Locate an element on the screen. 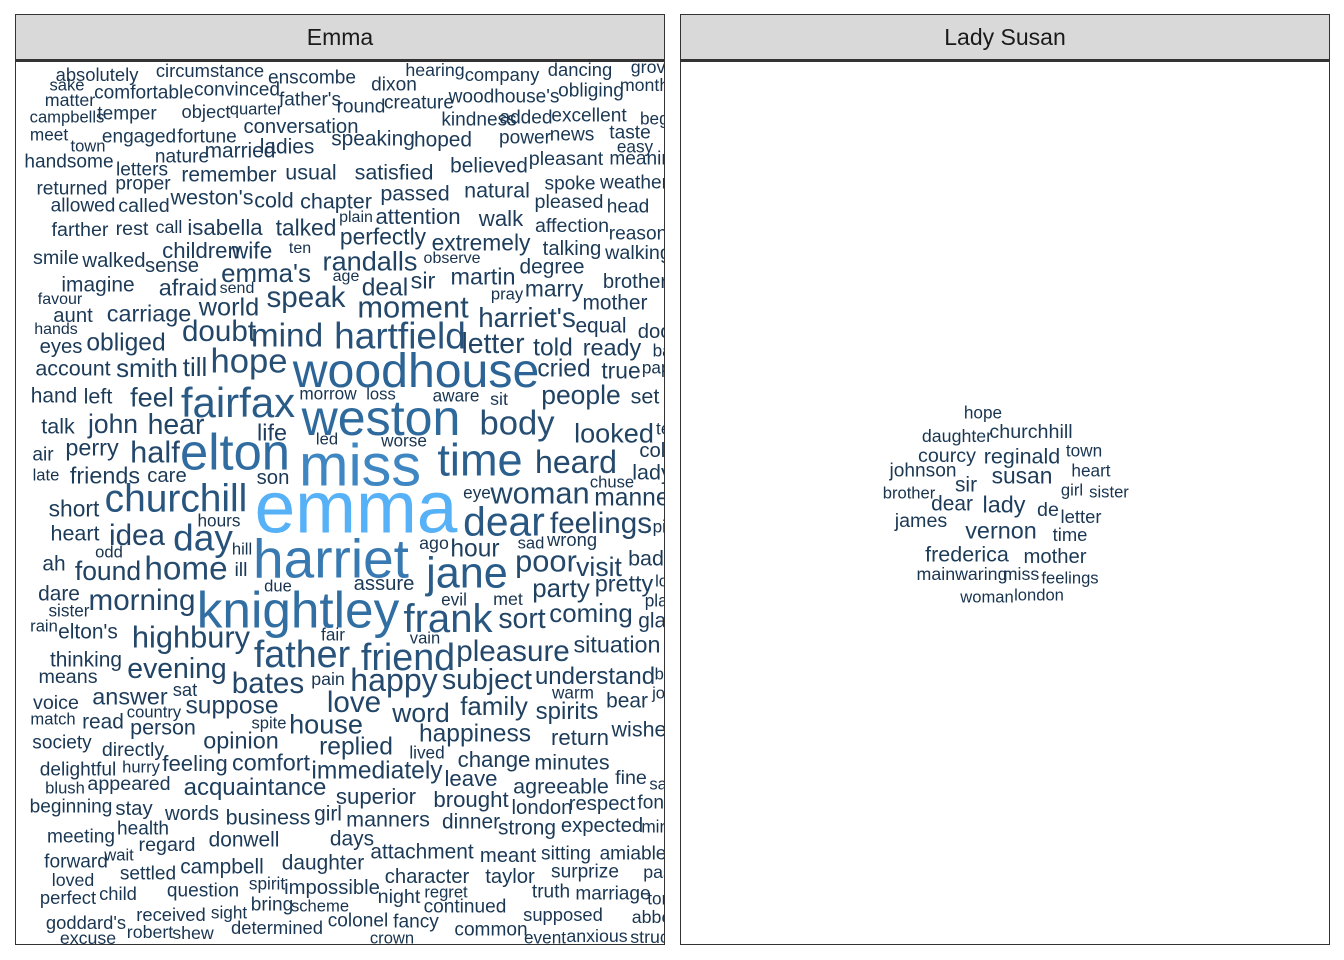  word-emma: emma is located at coordinates (356, 508).